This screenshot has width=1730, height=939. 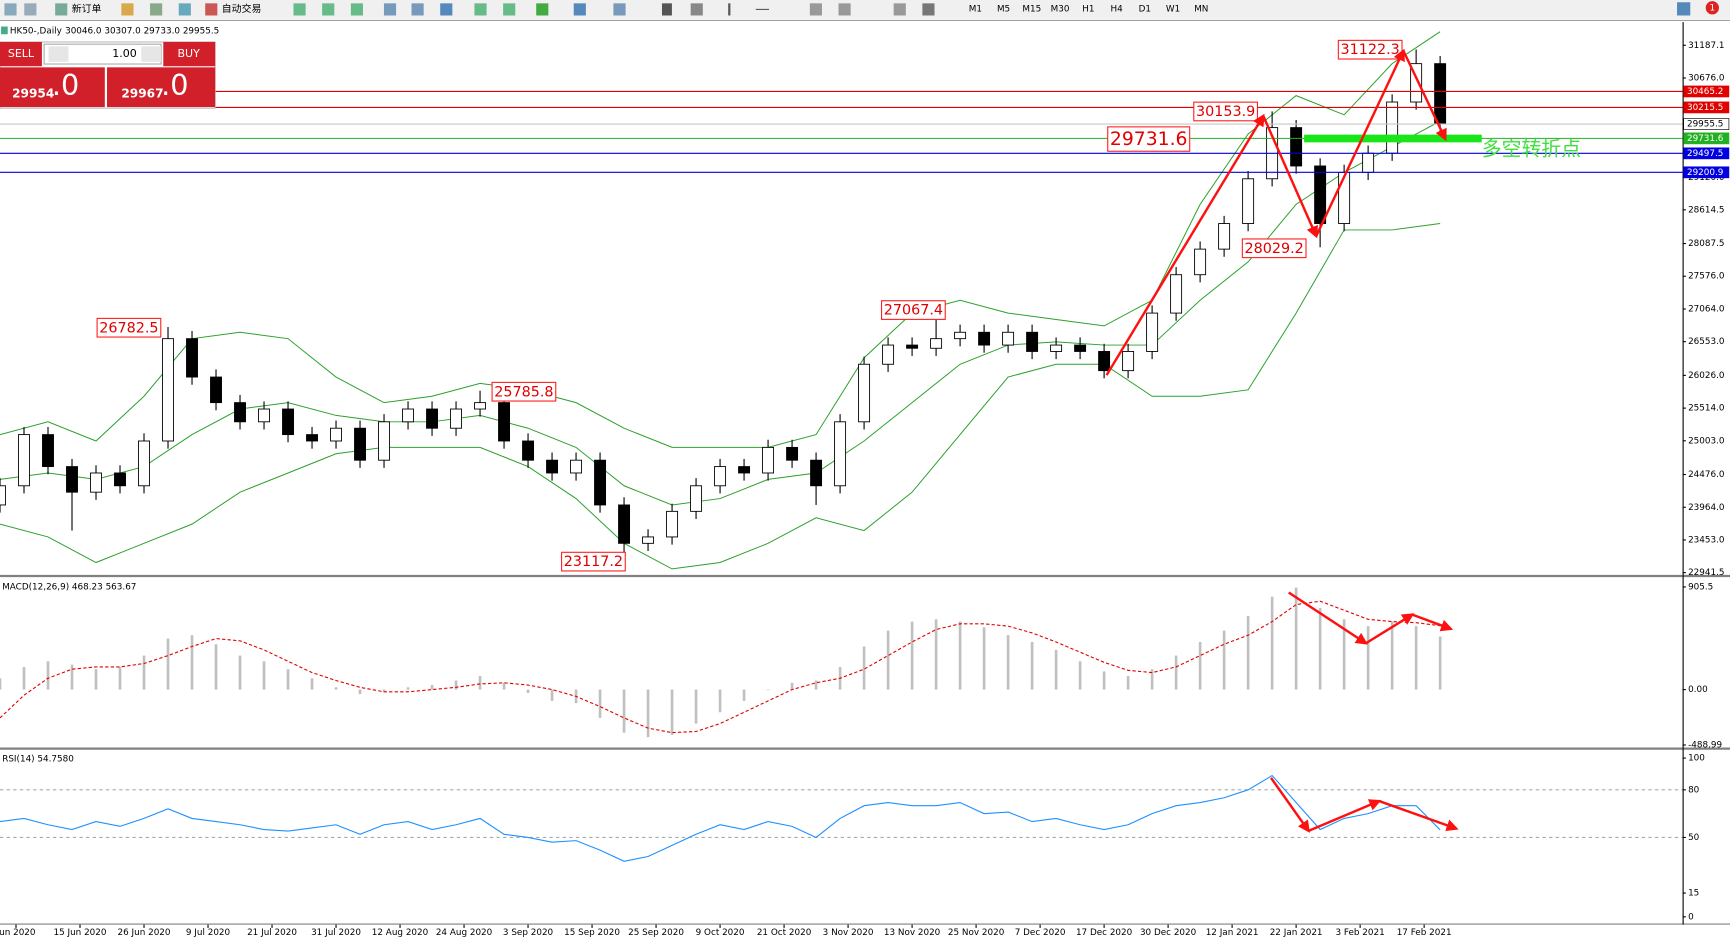 What do you see at coordinates (1706, 441) in the screenshot?
I see `y-tick-label: 25003.0` at bounding box center [1706, 441].